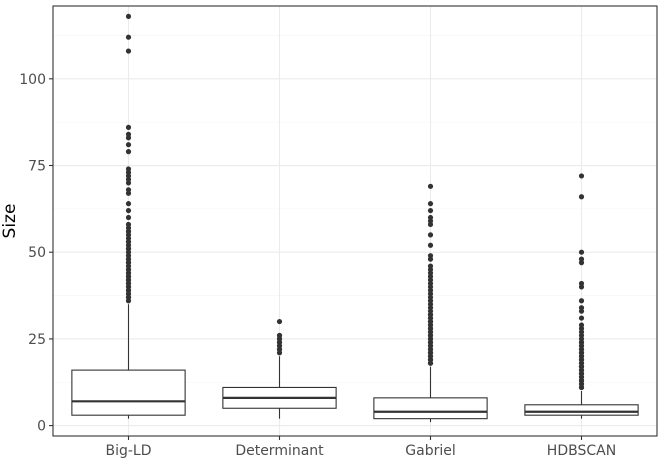  What do you see at coordinates (279, 368) in the screenshot?
I see `box-determinant` at bounding box center [279, 368].